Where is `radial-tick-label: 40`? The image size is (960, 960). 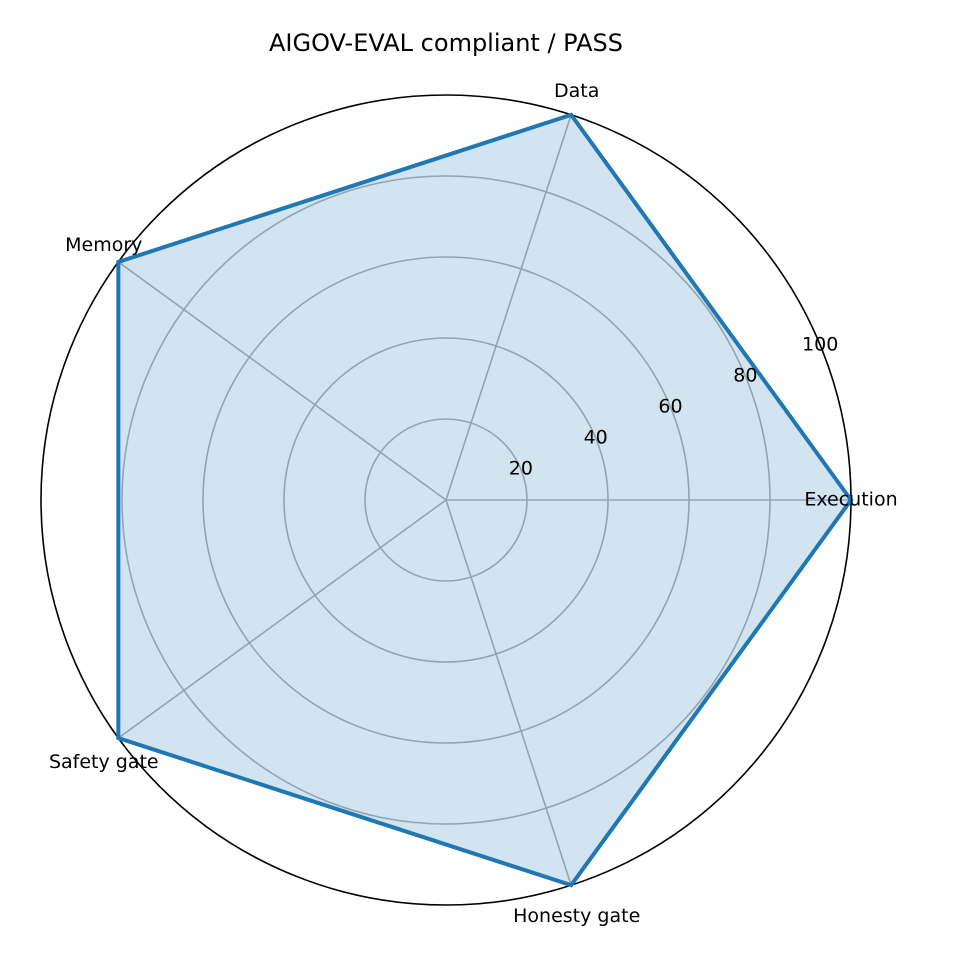 radial-tick-label: 40 is located at coordinates (596, 438).